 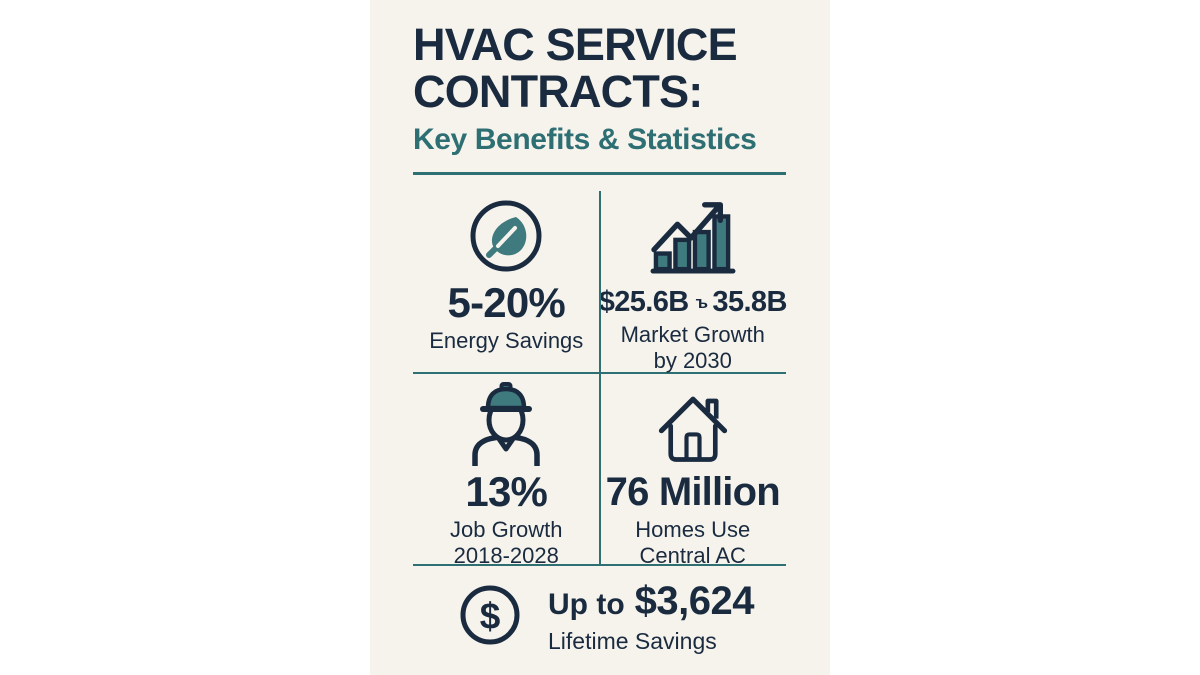 I want to click on title-line-1: HVAC SERVICE, so click(x=575, y=44).